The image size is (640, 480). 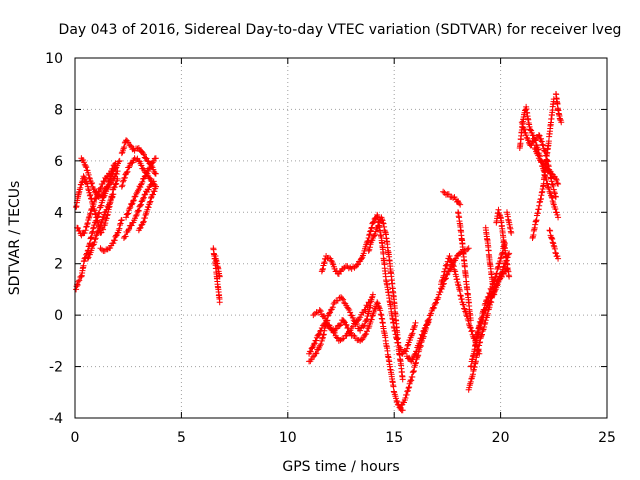 What do you see at coordinates (340, 467) in the screenshot?
I see `x-axis-label: GPS time / hours` at bounding box center [340, 467].